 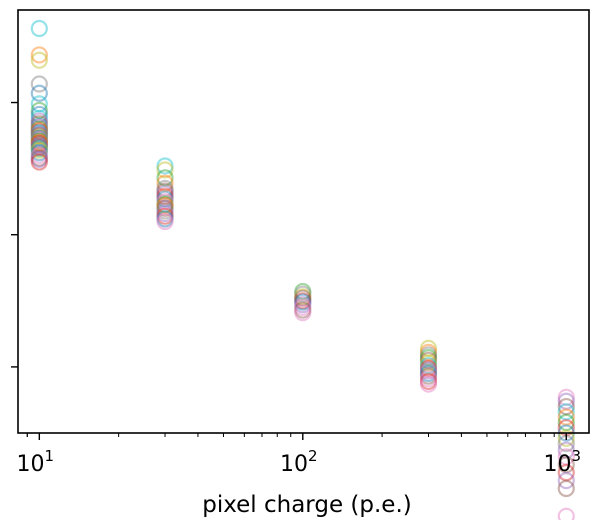 I want to click on x-tick-label: 10³, so click(x=562, y=462).